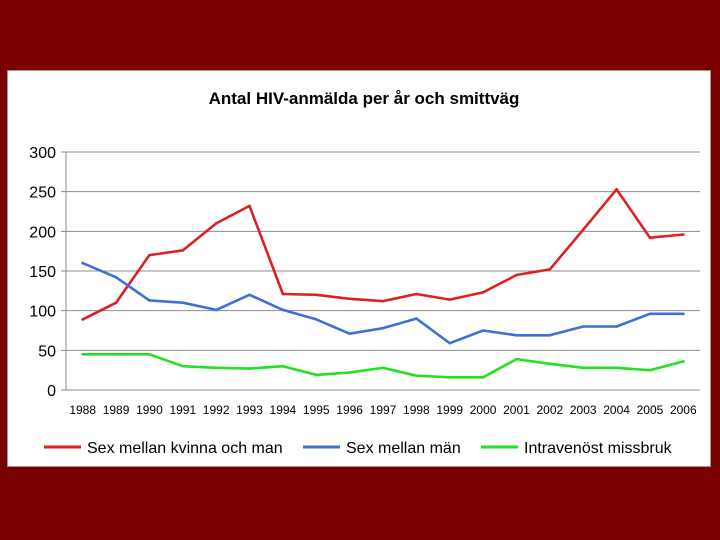 The width and height of the screenshot is (720, 540). Describe the element at coordinates (516, 410) in the screenshot. I see `x-tick-label: 2001` at that location.